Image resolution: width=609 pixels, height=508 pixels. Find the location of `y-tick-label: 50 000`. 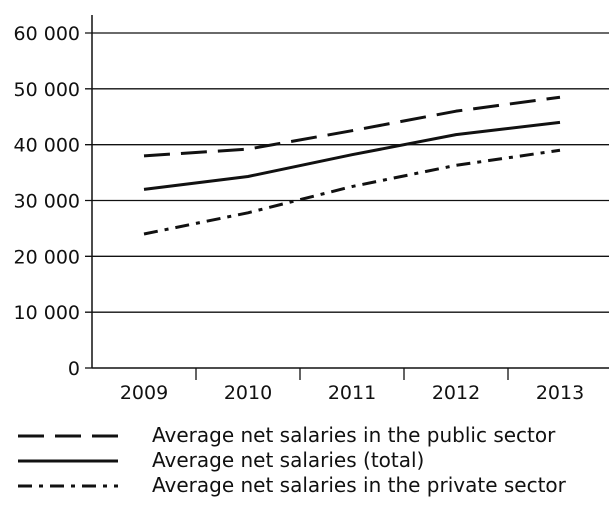

y-tick-label: 50 000 is located at coordinates (47, 90).